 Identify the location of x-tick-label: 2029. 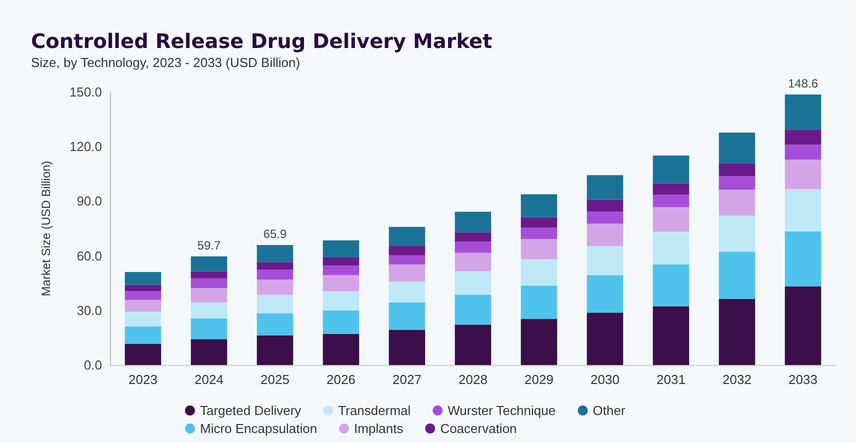
(539, 379).